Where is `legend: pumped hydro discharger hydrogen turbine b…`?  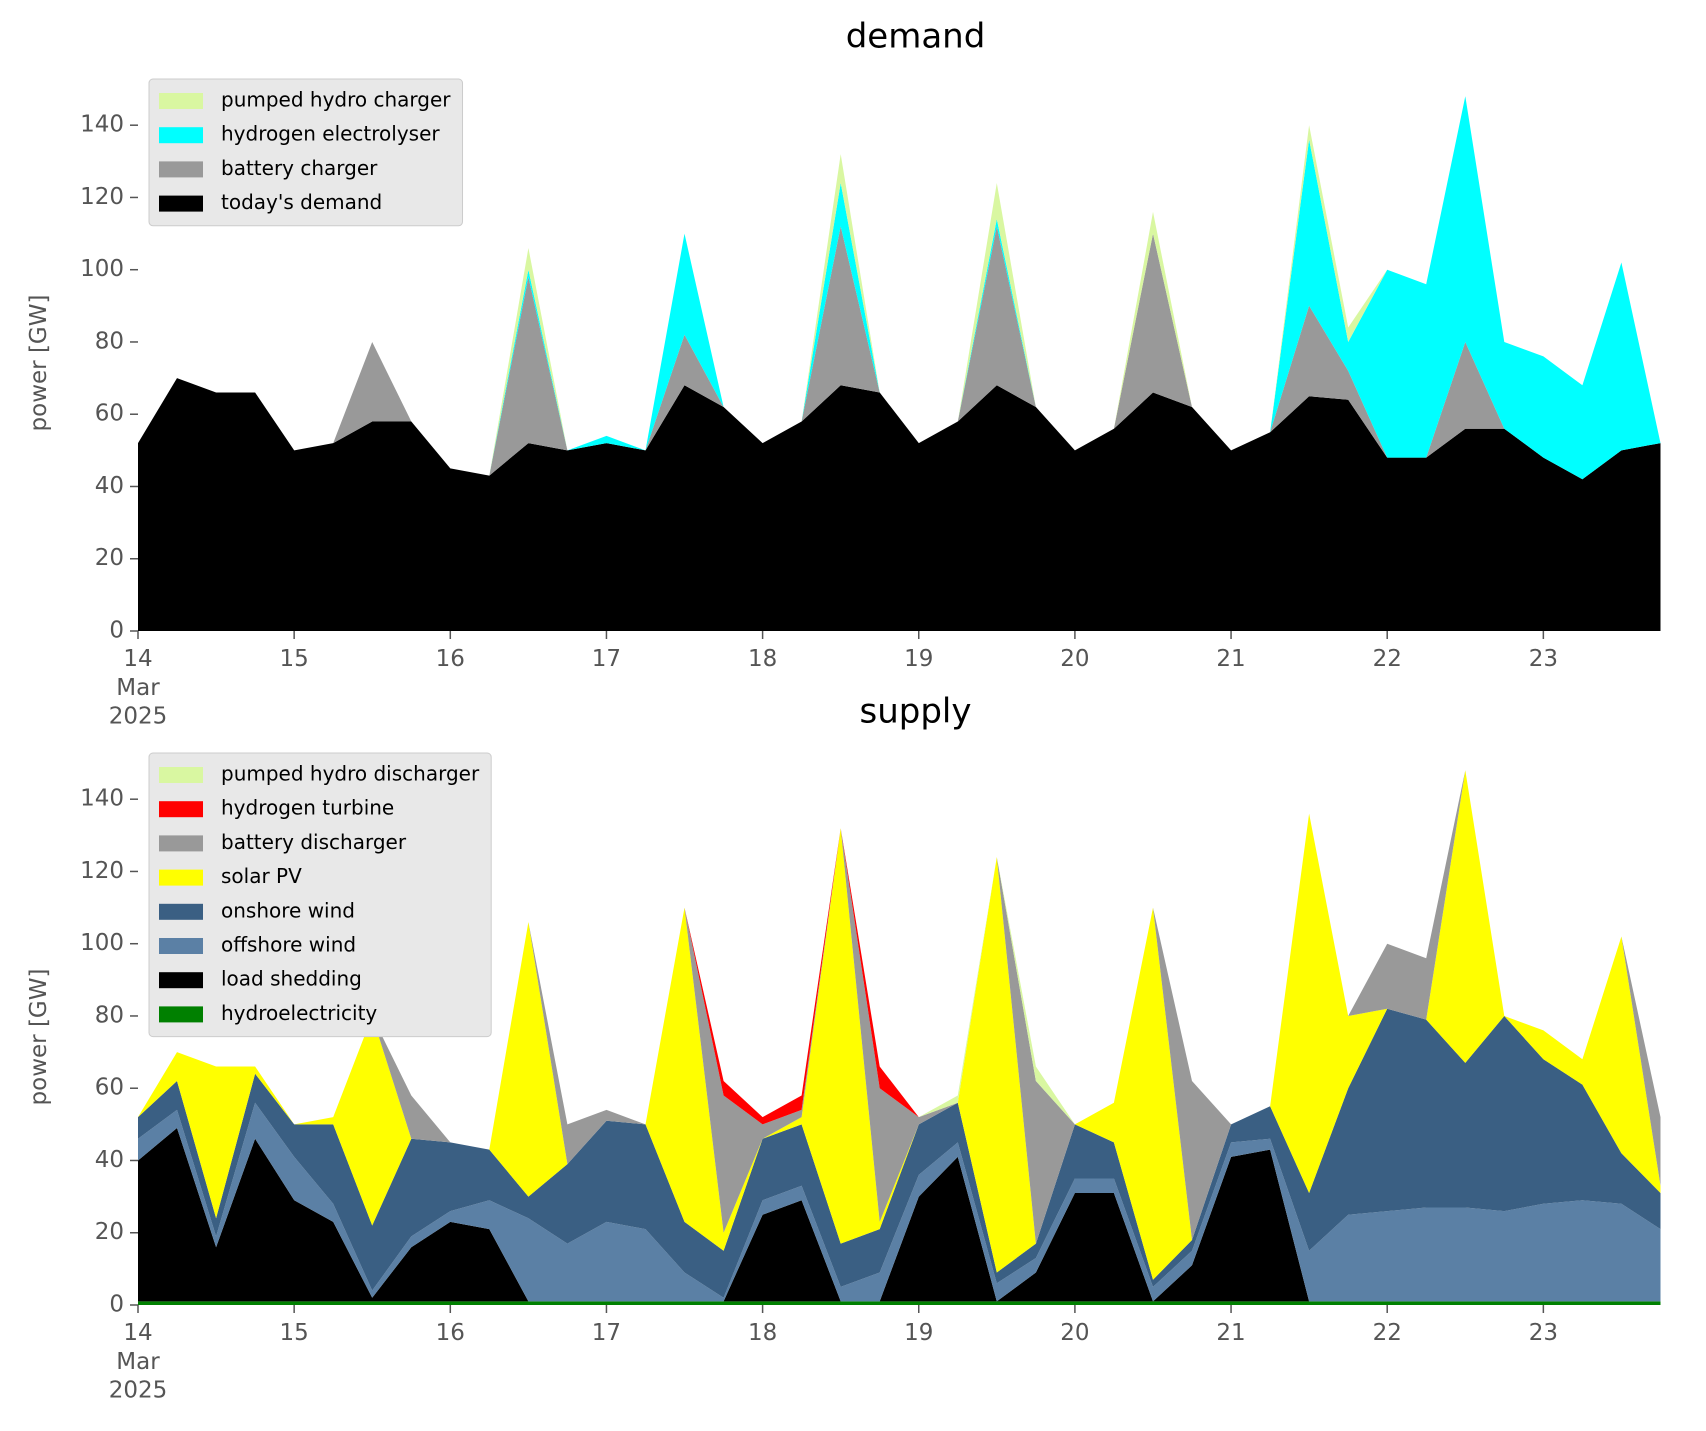
legend: pumped hydro discharger hydrogen turbine b… is located at coordinates (320, 895).